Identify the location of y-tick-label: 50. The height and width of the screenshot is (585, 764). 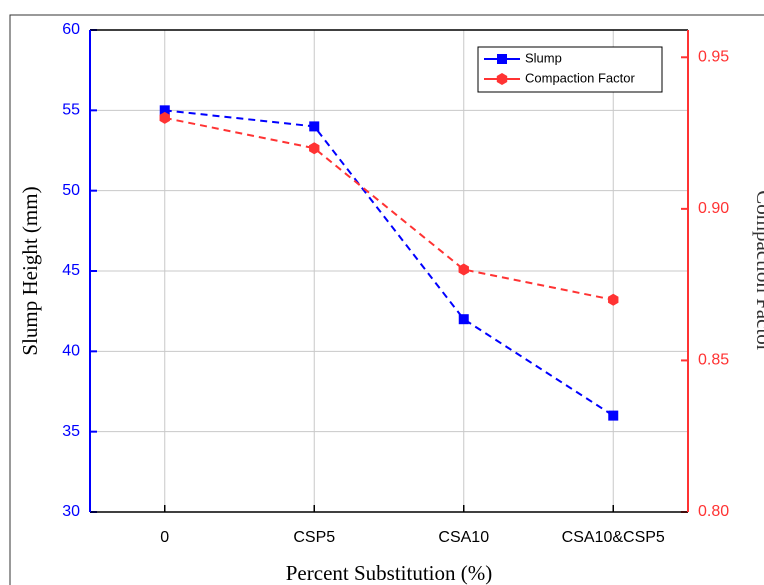
(71, 190).